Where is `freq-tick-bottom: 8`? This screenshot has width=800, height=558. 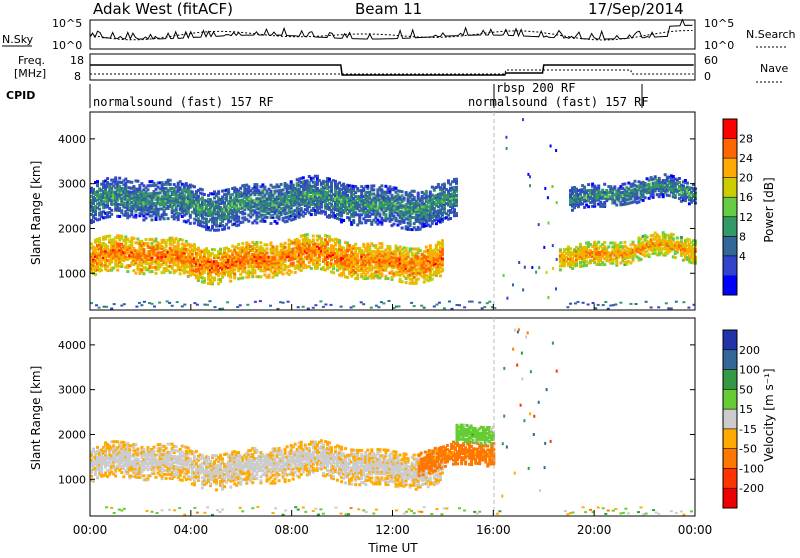 freq-tick-bottom: 8 is located at coordinates (77, 76).